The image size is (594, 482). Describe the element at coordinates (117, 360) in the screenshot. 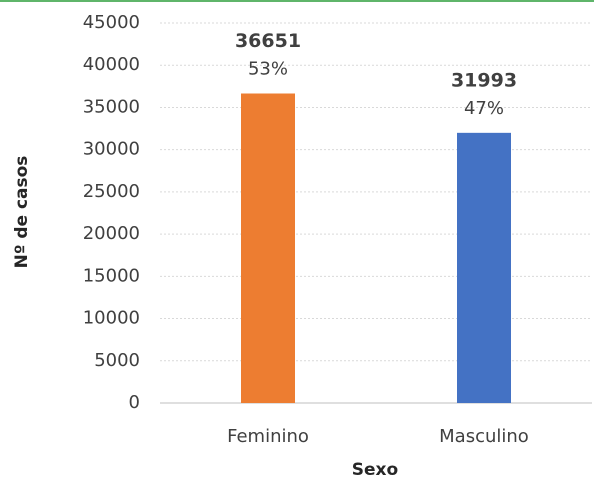

I see `y-tick-label: 5000` at that location.